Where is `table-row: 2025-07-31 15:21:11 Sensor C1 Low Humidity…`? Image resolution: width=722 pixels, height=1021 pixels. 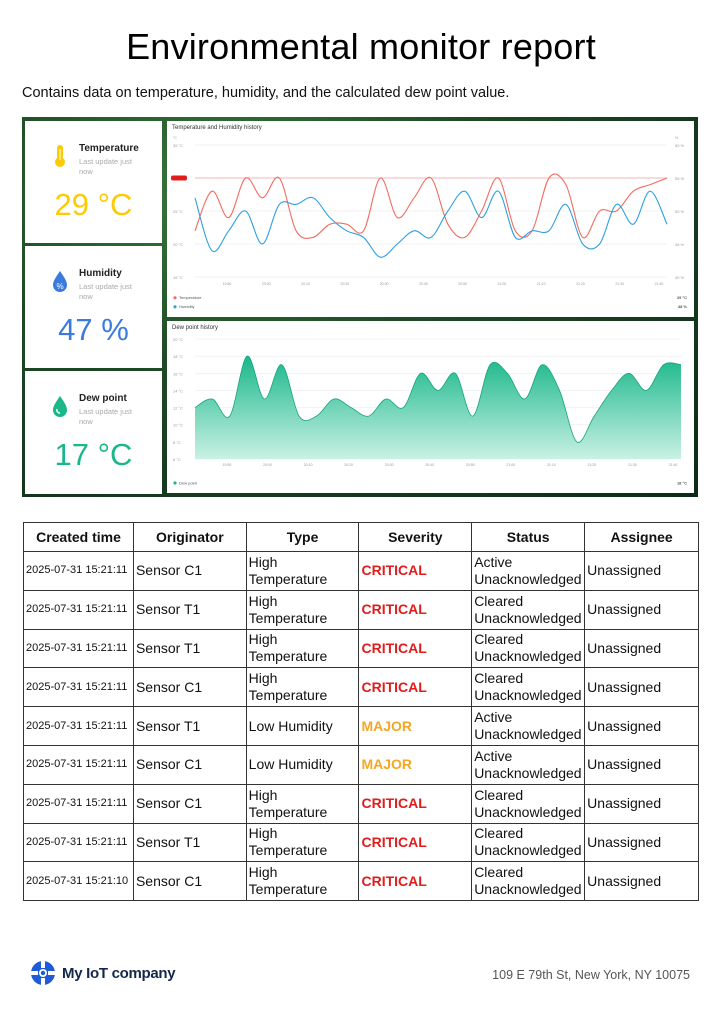
table-row: 2025-07-31 15:21:11 Sensor C1 Low Humidity… is located at coordinates (361, 764).